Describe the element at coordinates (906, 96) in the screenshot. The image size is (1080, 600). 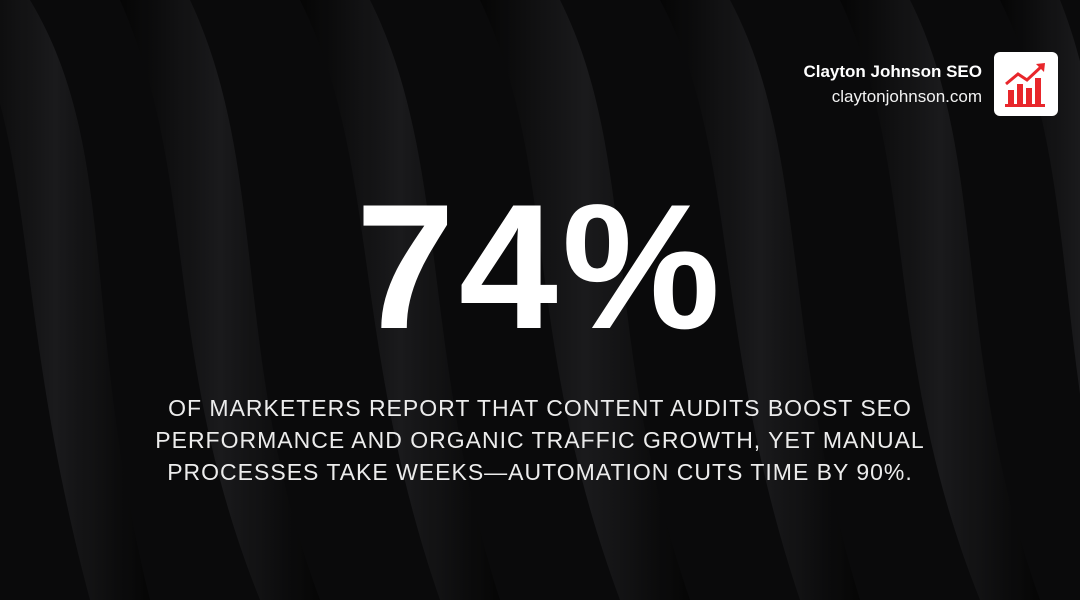
I see `brand-url: claytonjohnson.com` at that location.